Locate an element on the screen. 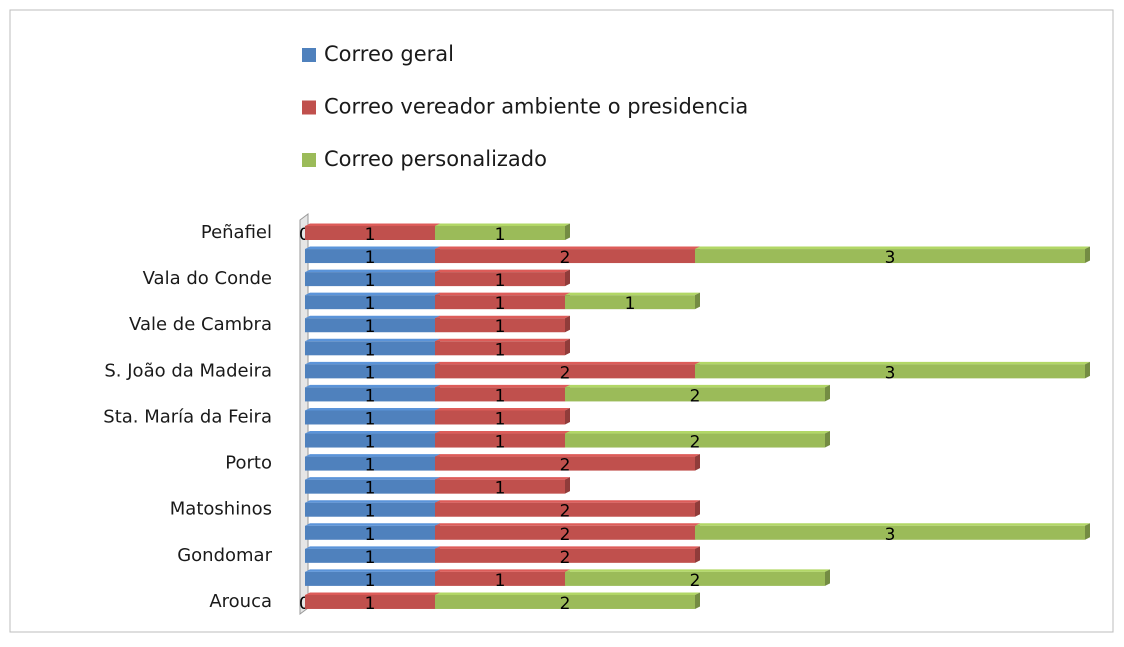  legend-label: Correo personalizado is located at coordinates (435, 159).